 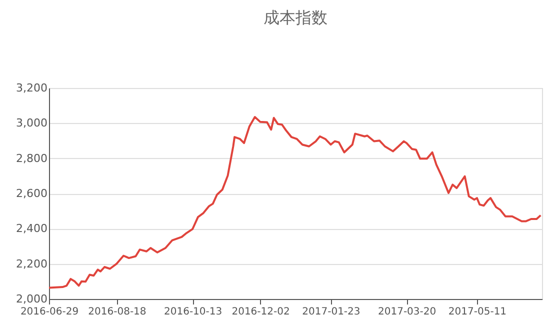 I want to click on y-tick-label: 3,200, so click(x=32, y=88).